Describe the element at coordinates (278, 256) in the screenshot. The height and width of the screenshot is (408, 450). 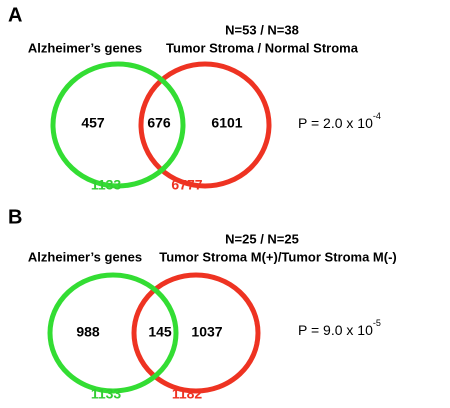
I see `right-label: Tumor Stroma M(+)/Tumor Stroma M(-)` at that location.